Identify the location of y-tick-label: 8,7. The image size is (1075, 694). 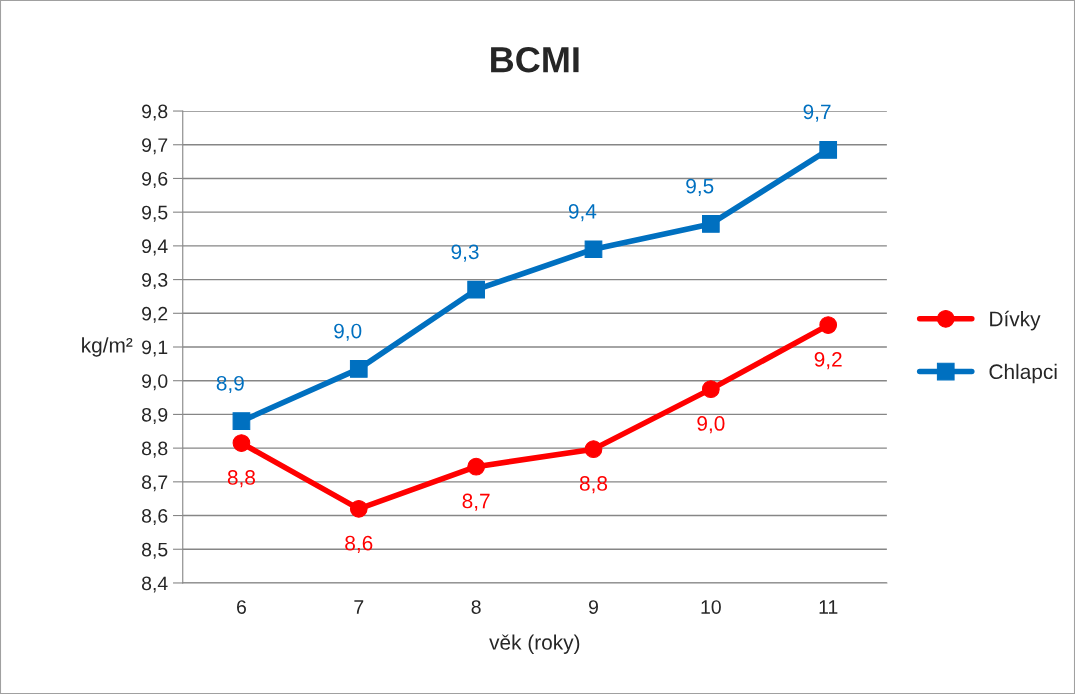
(154, 483).